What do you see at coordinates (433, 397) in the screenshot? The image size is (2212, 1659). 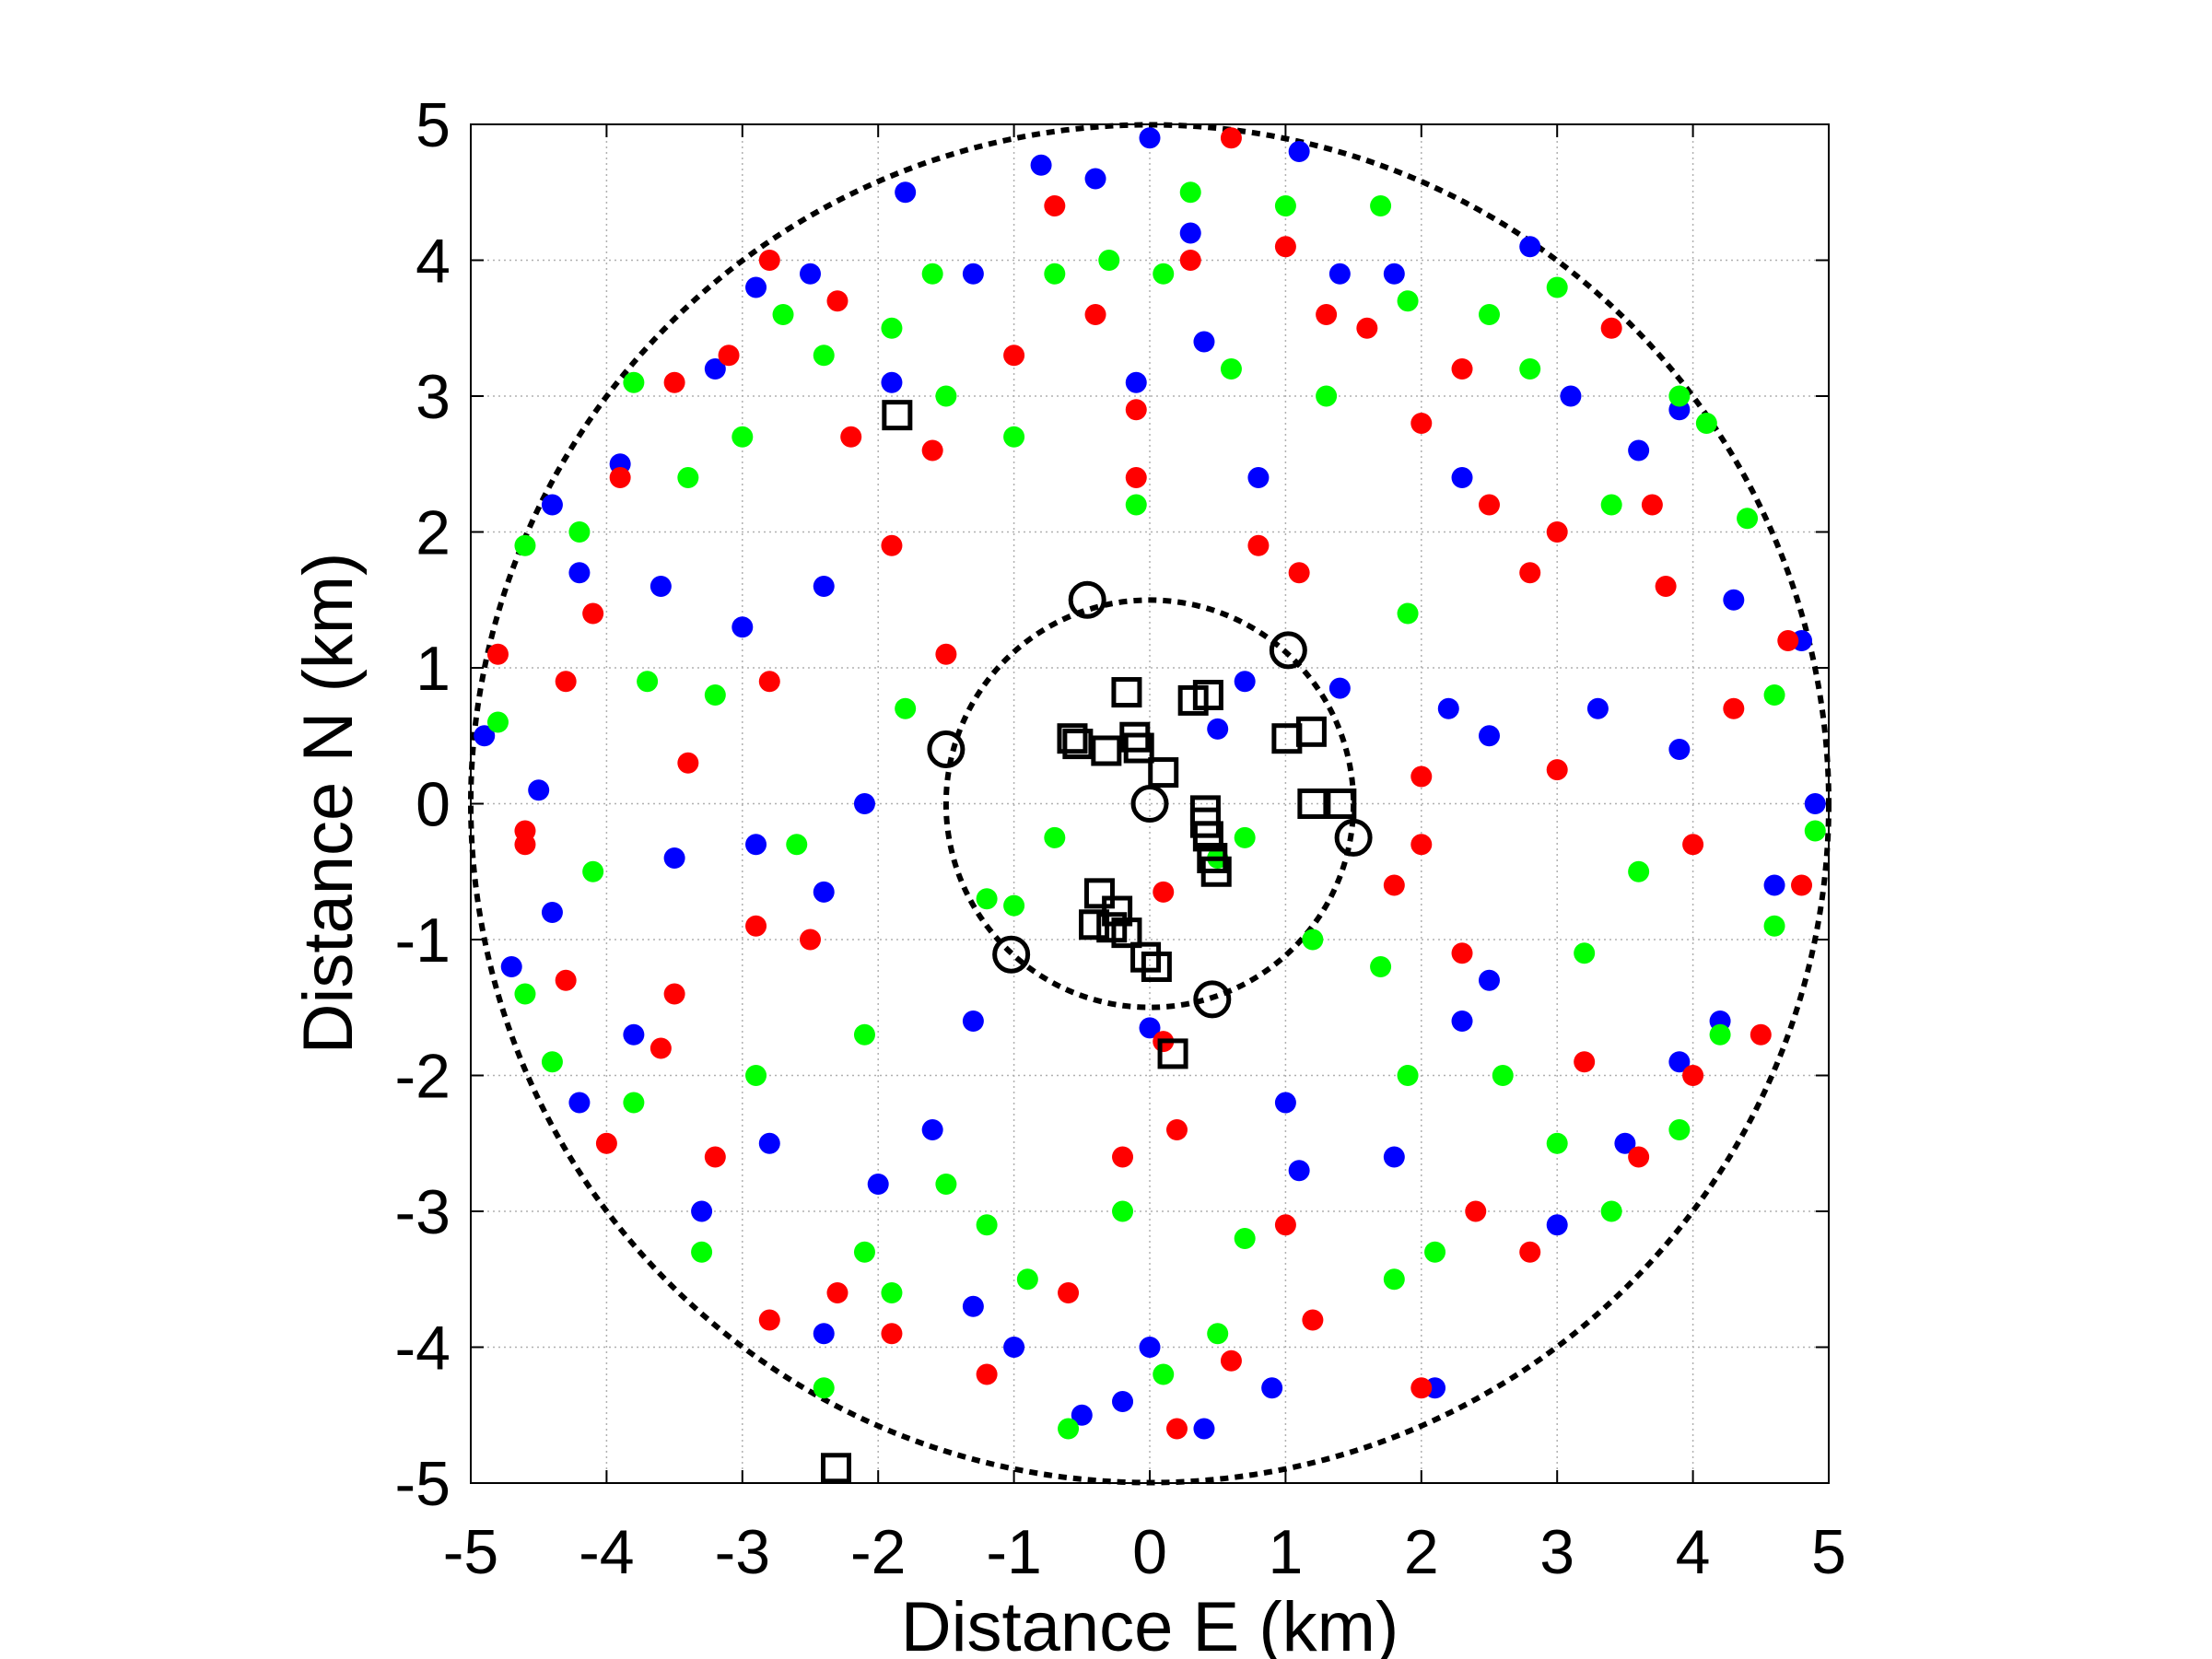 I see `y-tick-label: 3` at bounding box center [433, 397].